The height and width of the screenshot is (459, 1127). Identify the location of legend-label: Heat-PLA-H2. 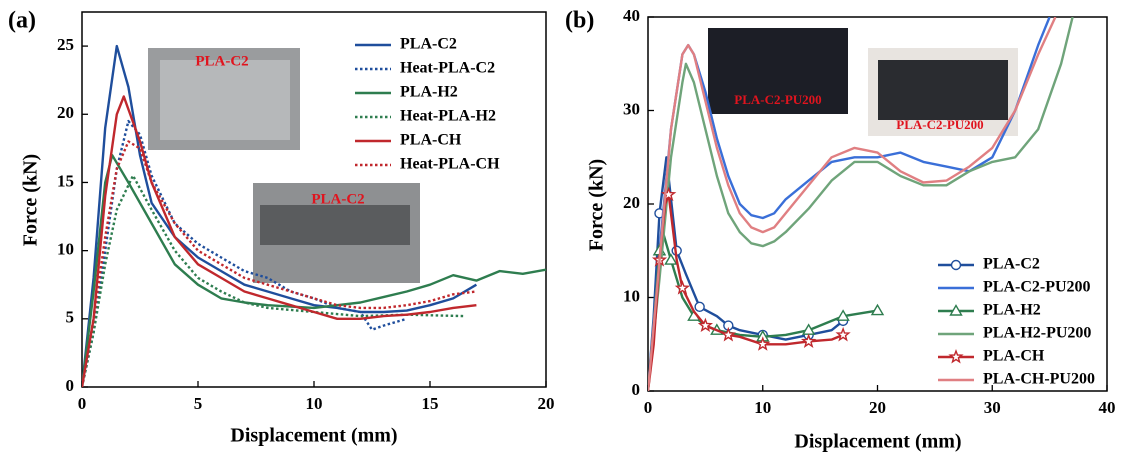
(448, 116).